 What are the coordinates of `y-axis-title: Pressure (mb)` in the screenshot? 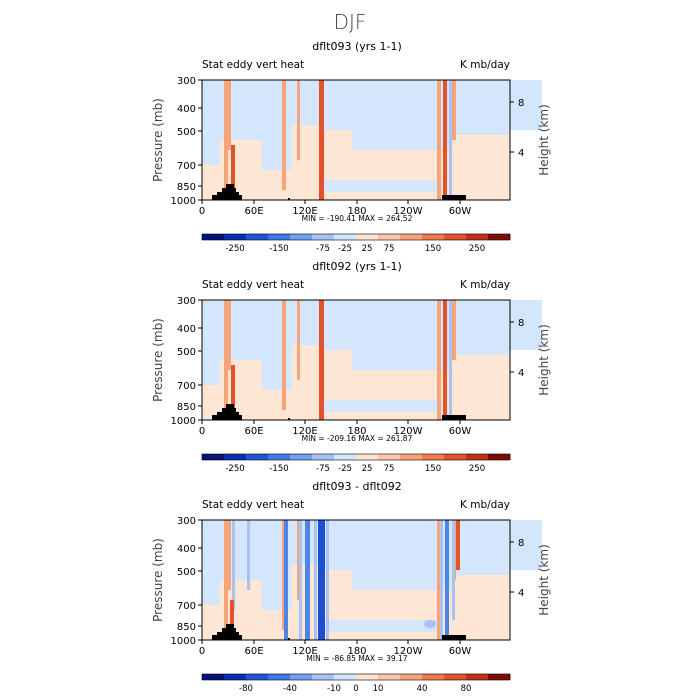 It's located at (158, 580).